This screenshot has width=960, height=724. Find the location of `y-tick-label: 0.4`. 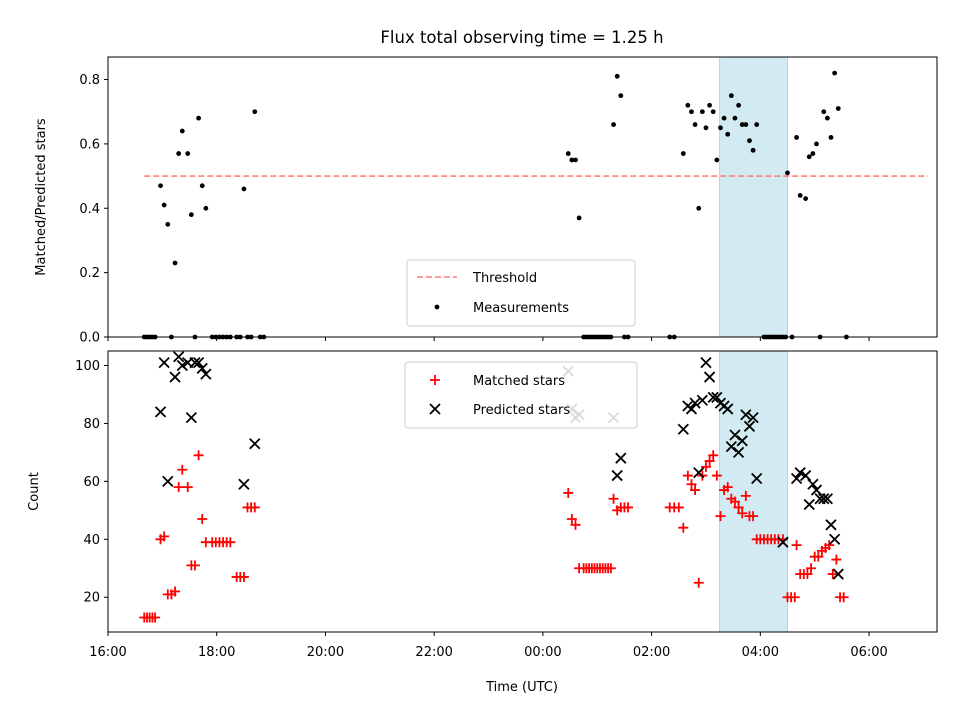

y-tick-label: 0.4 is located at coordinates (89, 209).